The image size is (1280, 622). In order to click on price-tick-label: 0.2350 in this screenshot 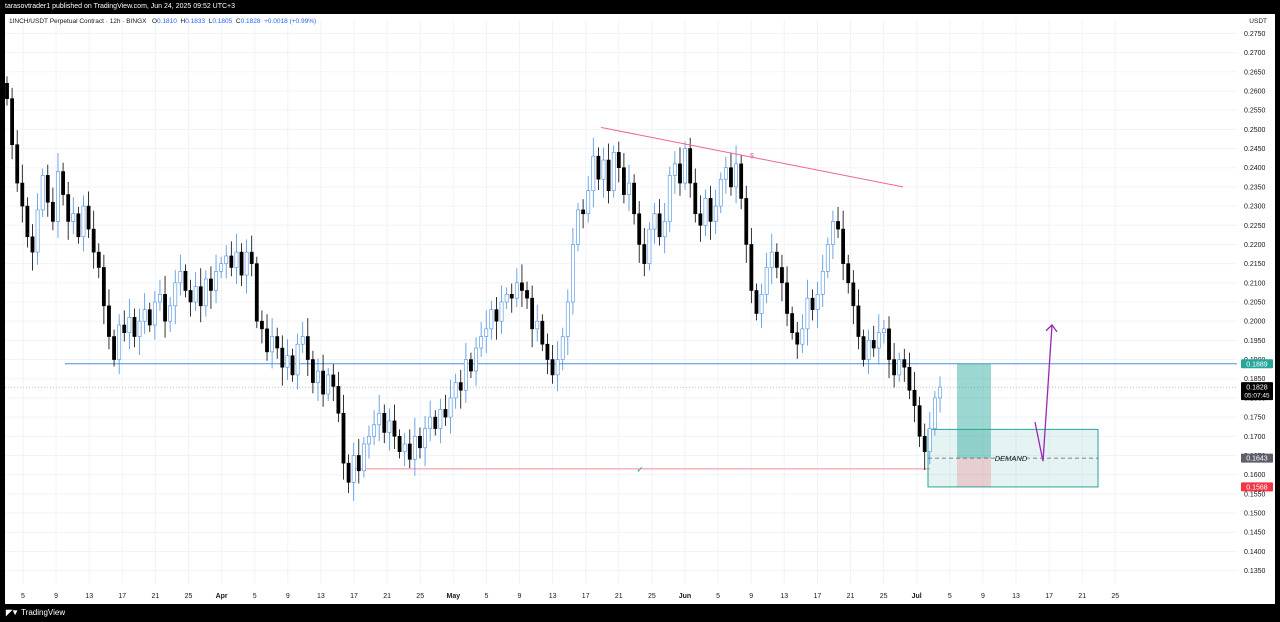, I will do `click(1255, 187)`.